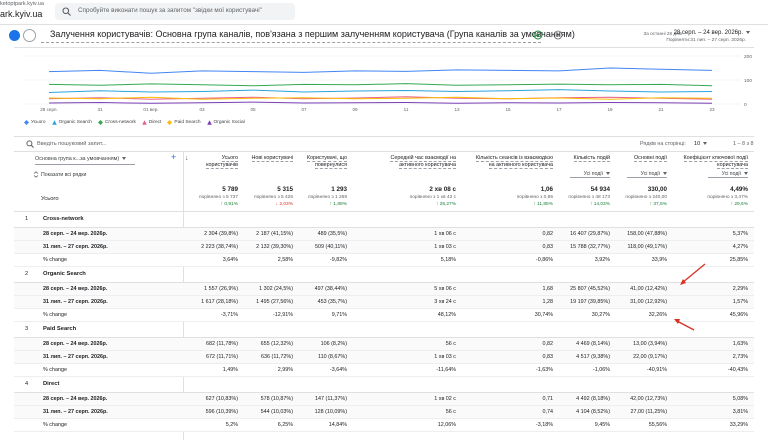  Describe the element at coordinates (590, 234) in the screenshot. I see `table-cell: 16 407 (29,87%)` at that location.